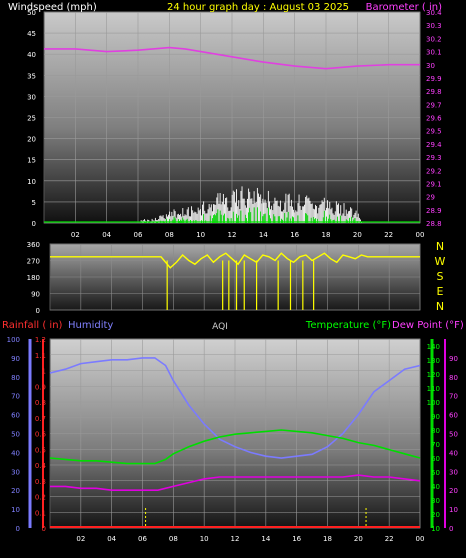 The width and height of the screenshot is (466, 558). What do you see at coordinates (440, 261) in the screenshot?
I see `compass-label: W` at bounding box center [440, 261].